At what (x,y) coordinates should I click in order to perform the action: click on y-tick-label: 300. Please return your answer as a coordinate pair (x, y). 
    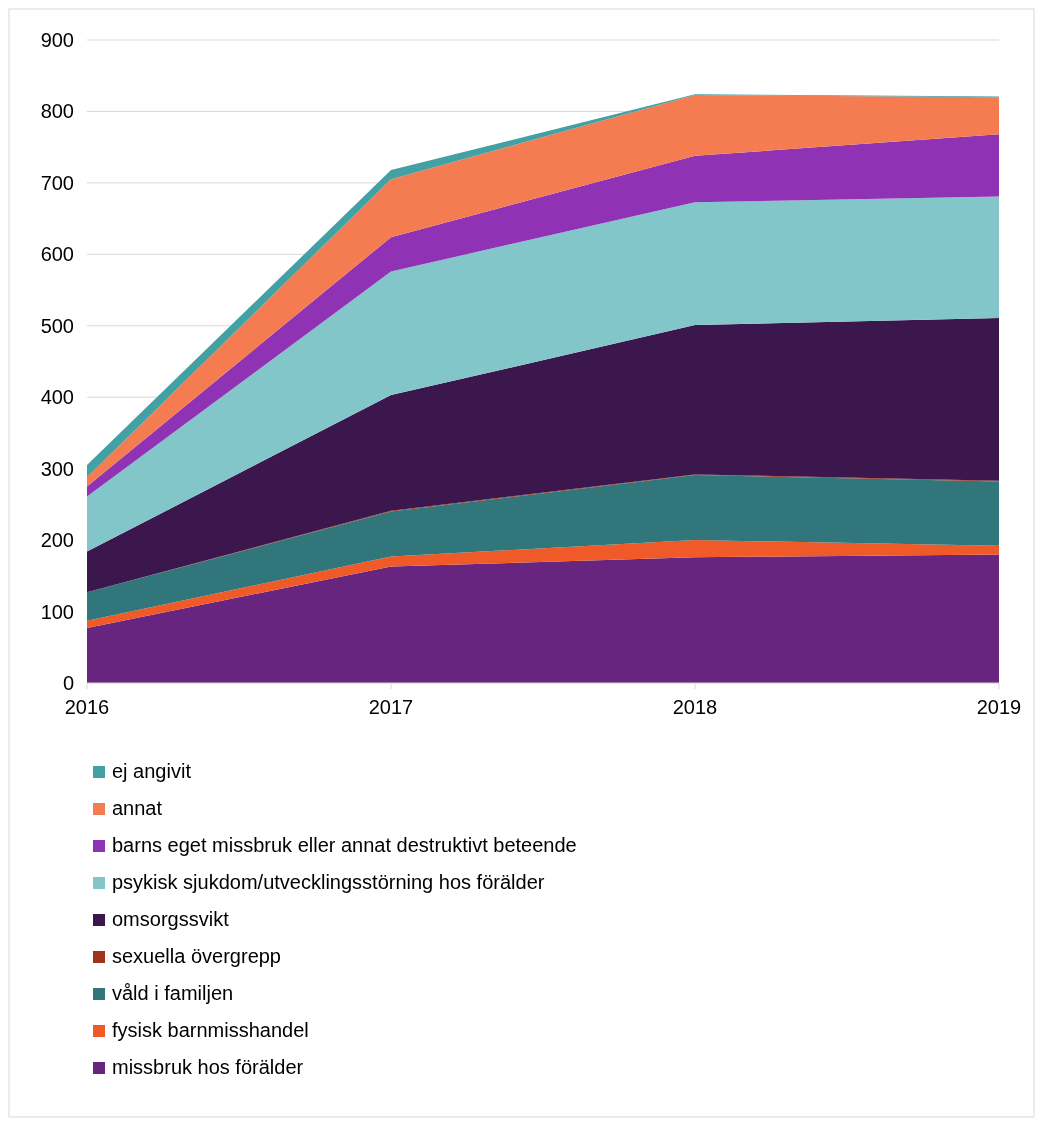
    Looking at the image, I should click on (57, 468).